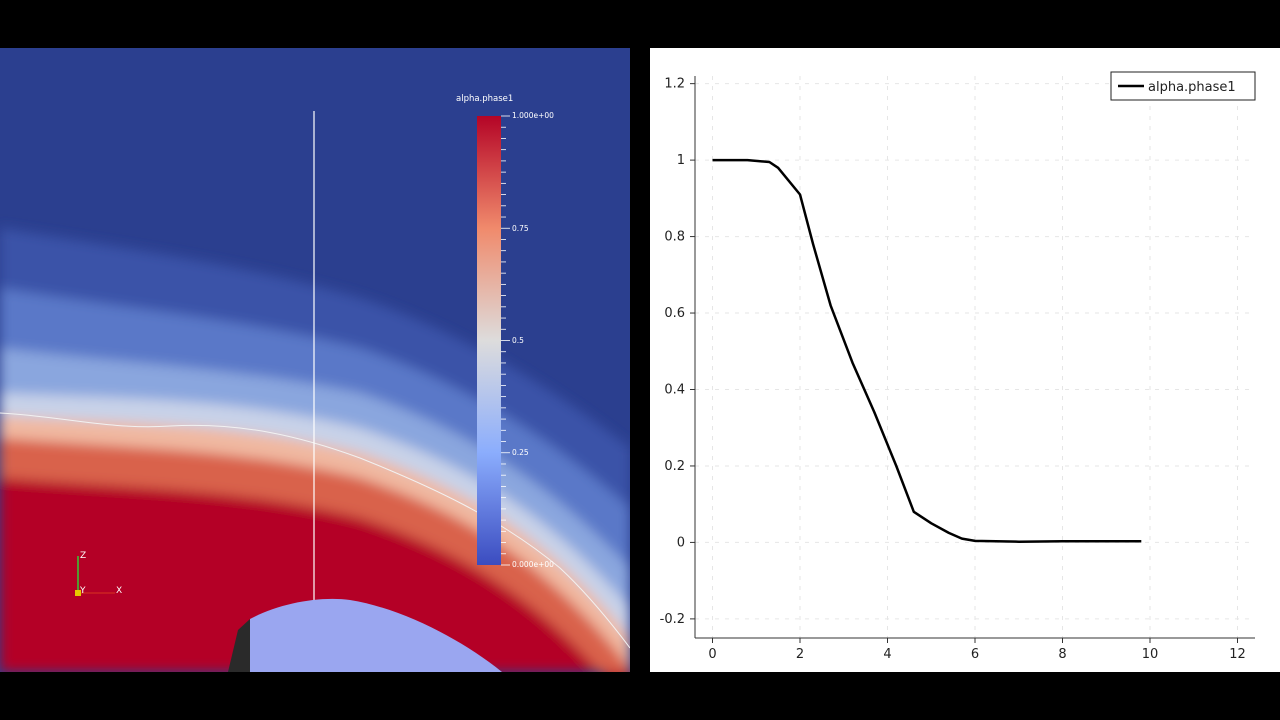  Describe the element at coordinates (533, 564) in the screenshot. I see `colorbar-tick-min: 0.000e+00` at that location.